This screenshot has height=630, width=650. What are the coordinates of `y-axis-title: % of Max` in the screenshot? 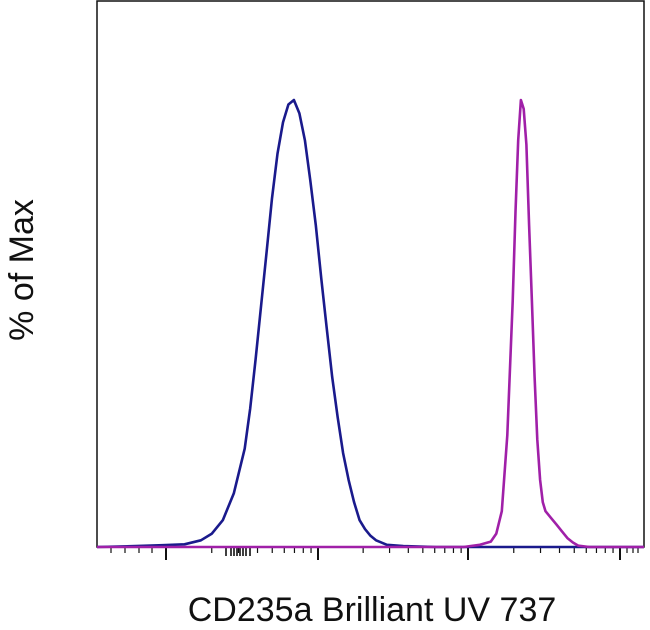 It's located at (22, 270).